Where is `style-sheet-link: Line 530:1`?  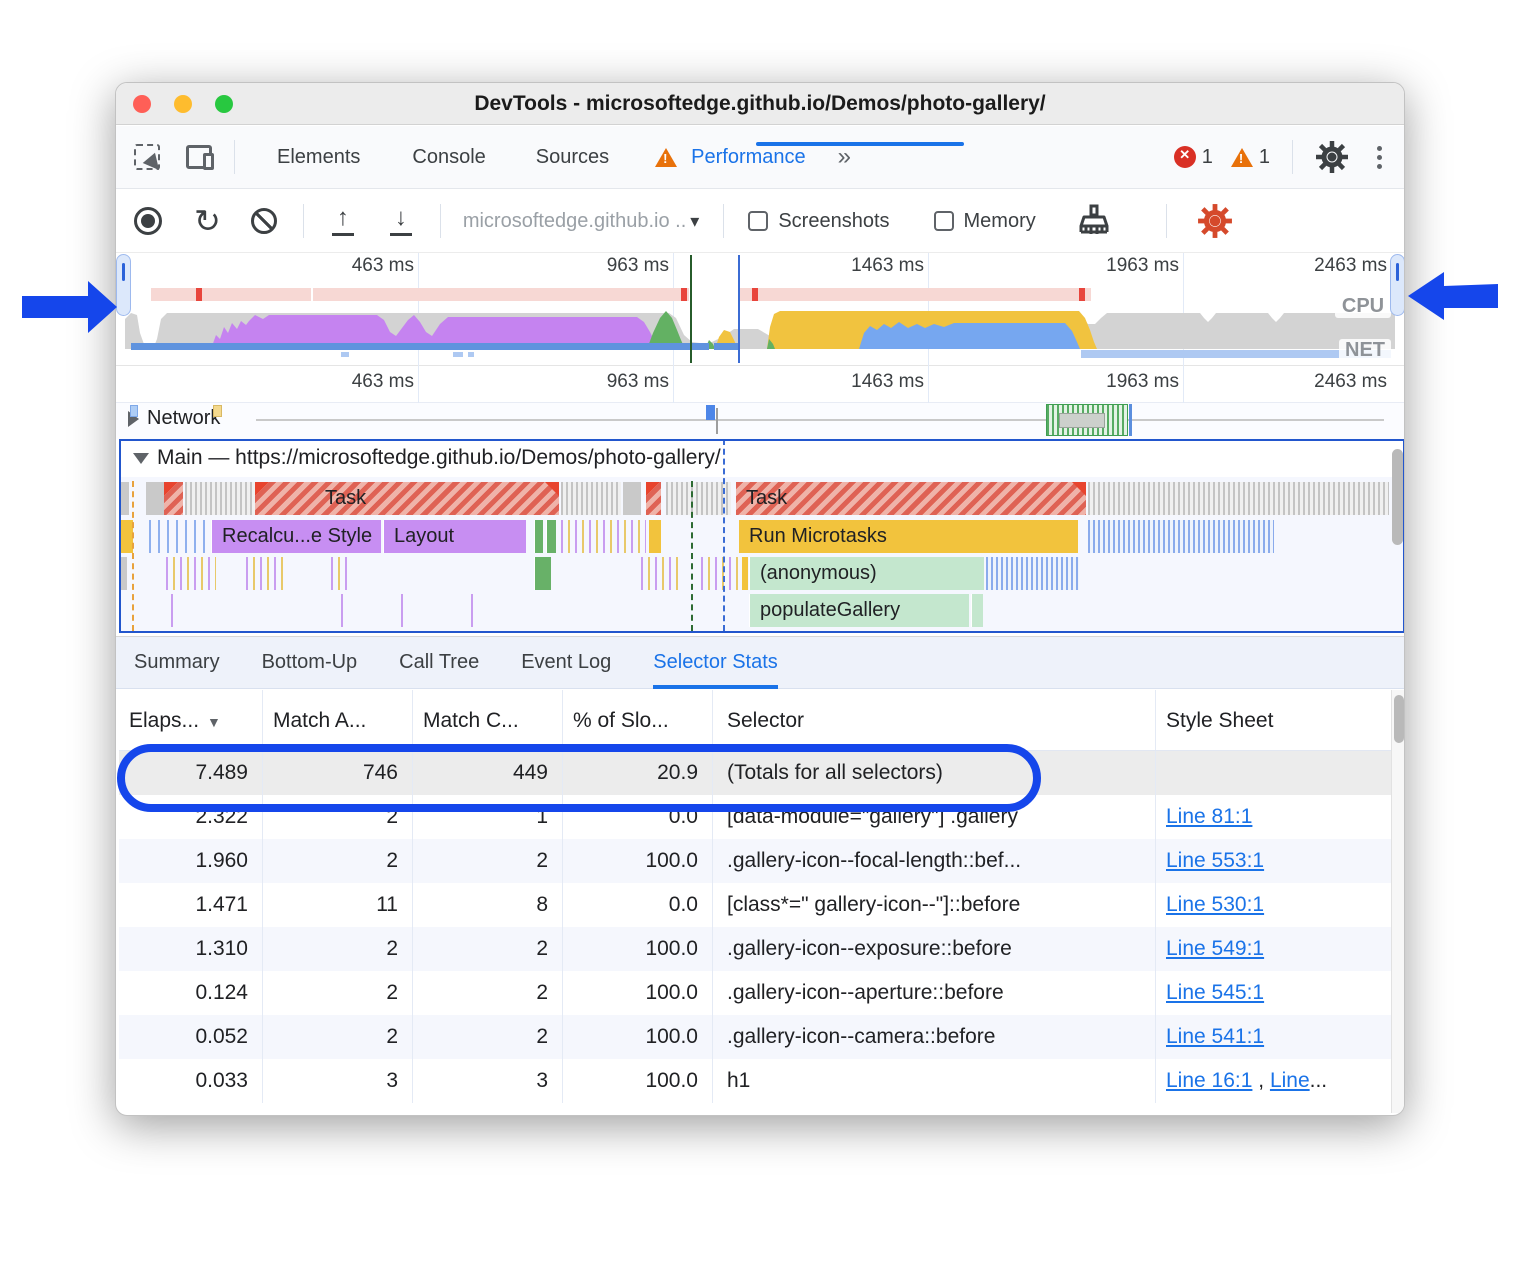 style-sheet-link: Line 530:1 is located at coordinates (1215, 904).